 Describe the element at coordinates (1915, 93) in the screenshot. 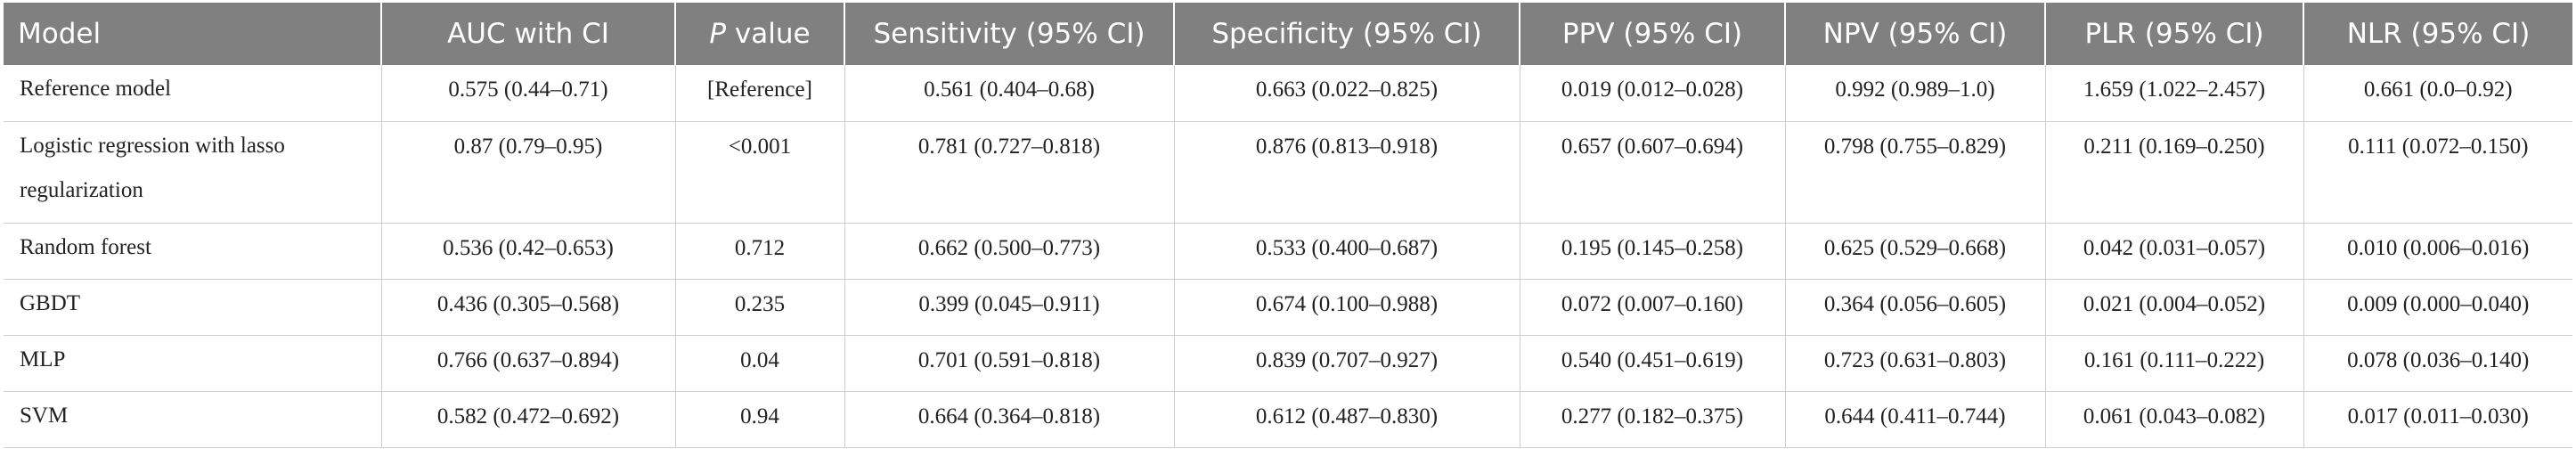

I see `cell-npv: 0.992 (0.989–1.0)` at that location.